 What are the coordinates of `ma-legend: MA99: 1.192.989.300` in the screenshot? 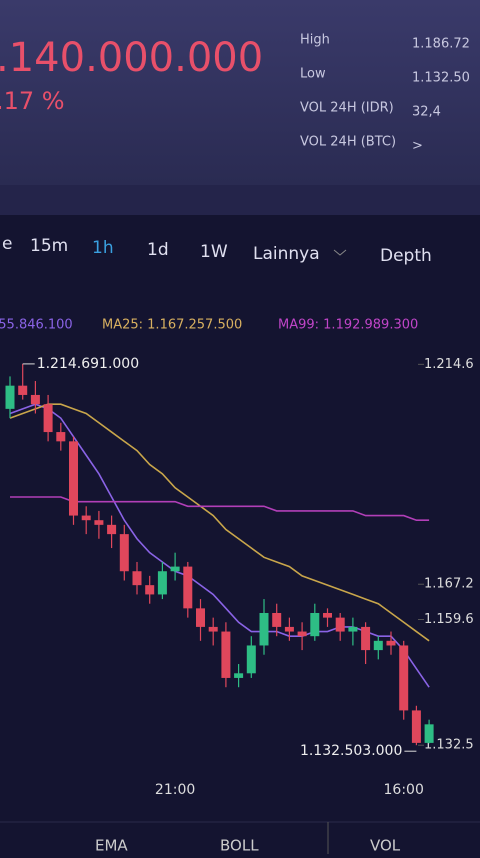 It's located at (348, 325).